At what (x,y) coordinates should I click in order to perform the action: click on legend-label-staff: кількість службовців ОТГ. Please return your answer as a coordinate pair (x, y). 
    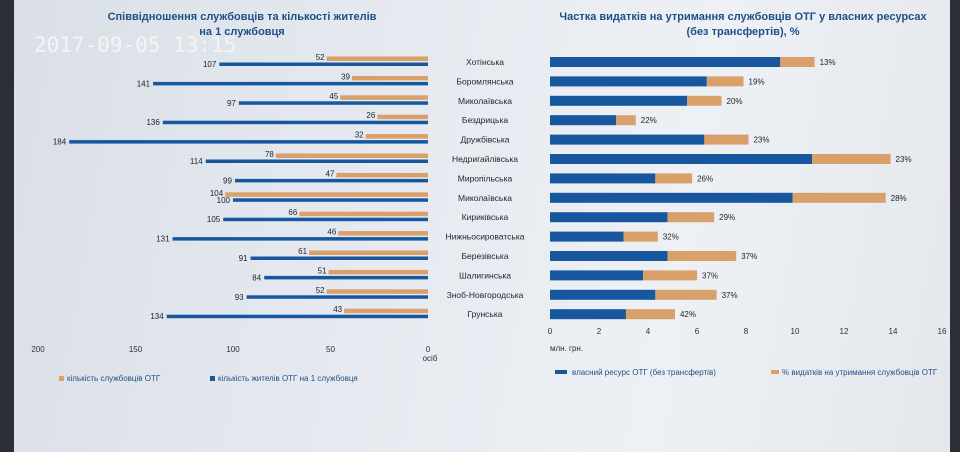
    Looking at the image, I should click on (114, 378).